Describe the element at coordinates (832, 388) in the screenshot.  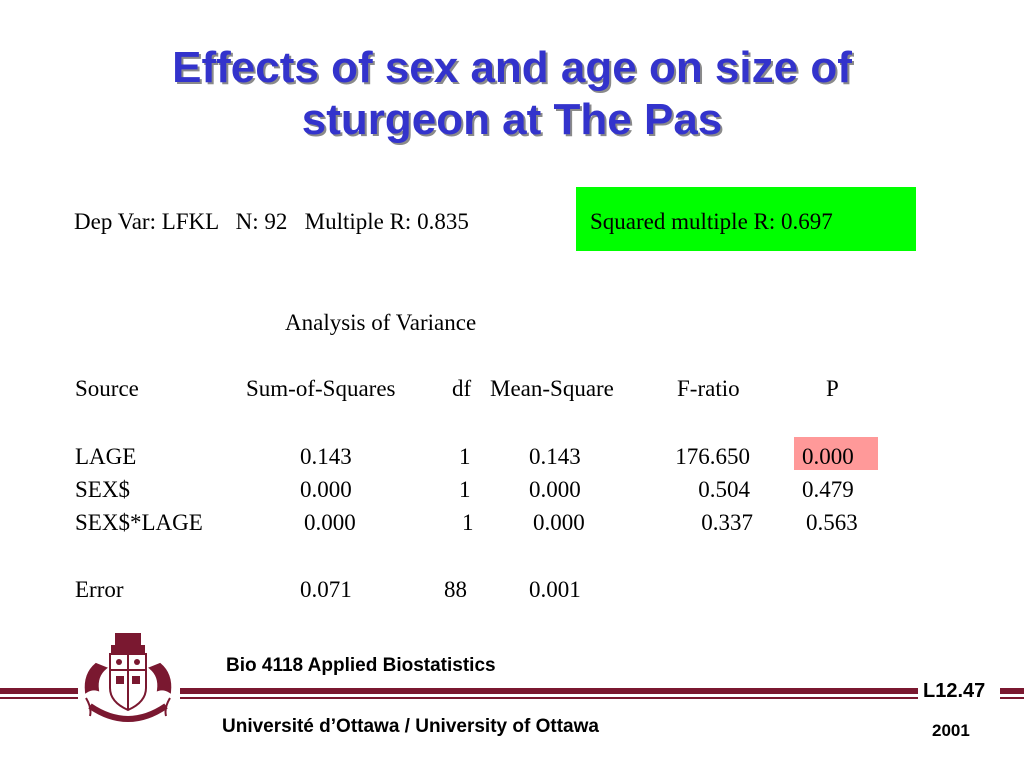
I see `column-header-p: P` at that location.